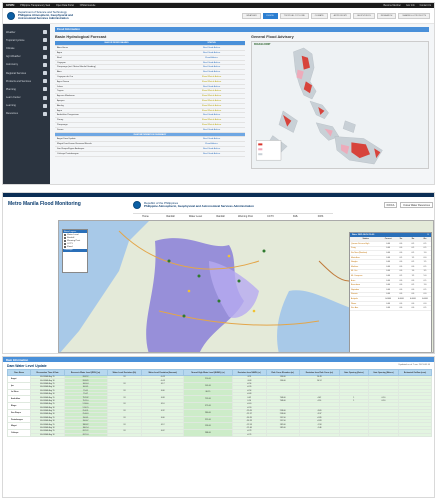 The height and width of the screenshot is (500, 438). What do you see at coordinates (26, 81) in the screenshot?
I see `sidebar-item: Products and Services` at bounding box center [26, 81].